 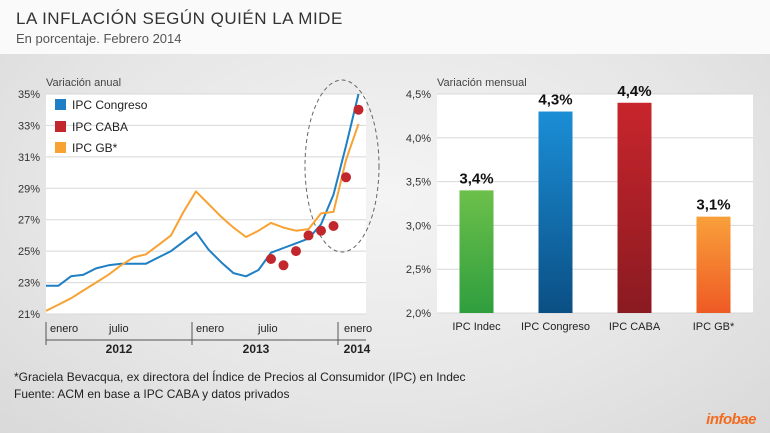 What do you see at coordinates (418, 226) in the screenshot?
I see `y-tick-label: 3,0%` at bounding box center [418, 226].